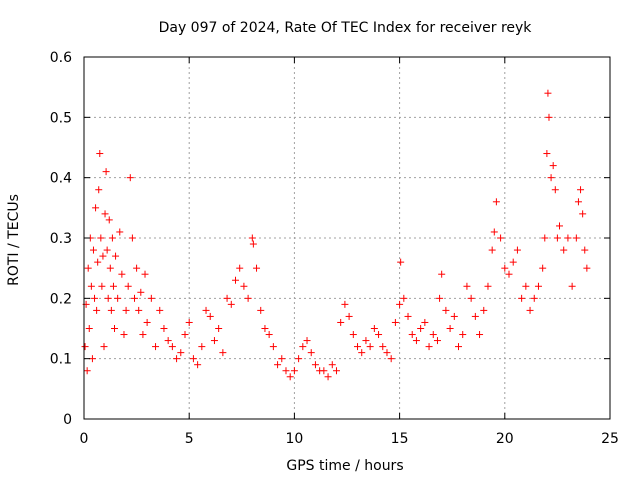 This screenshot has width=640, height=480. Describe the element at coordinates (505, 439) in the screenshot. I see `x-tick-label: 20` at that location.